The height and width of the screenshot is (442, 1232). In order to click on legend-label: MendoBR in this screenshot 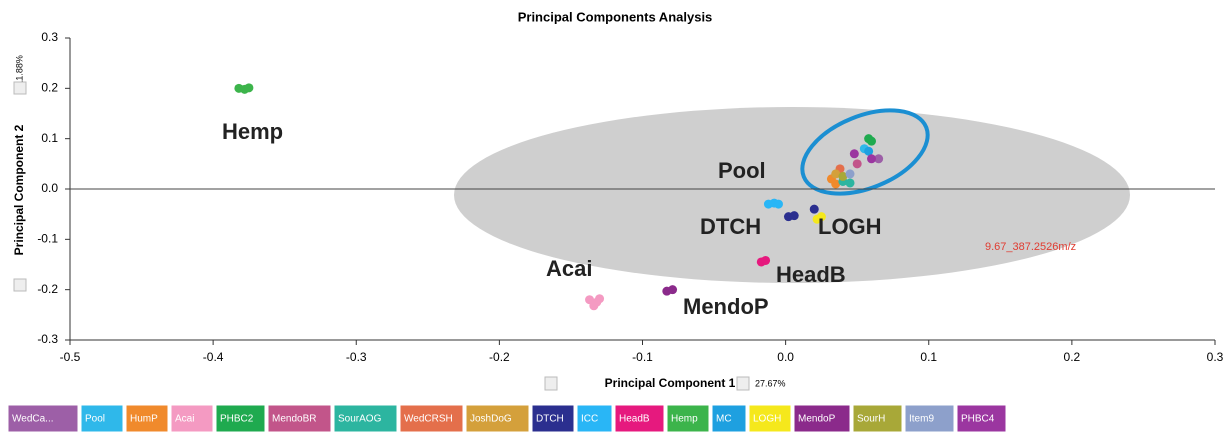, I will do `click(294, 419)`.